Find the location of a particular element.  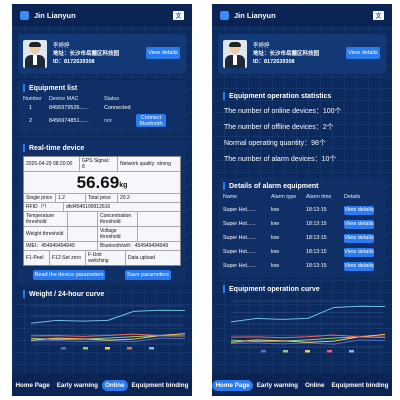

single-price-label: Single price is located at coordinates (40, 198).